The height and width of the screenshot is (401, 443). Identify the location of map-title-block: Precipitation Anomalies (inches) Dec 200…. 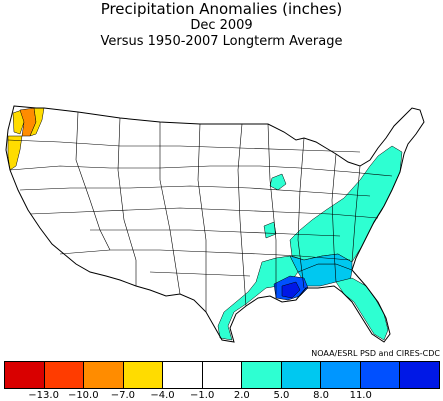
(221, 25).